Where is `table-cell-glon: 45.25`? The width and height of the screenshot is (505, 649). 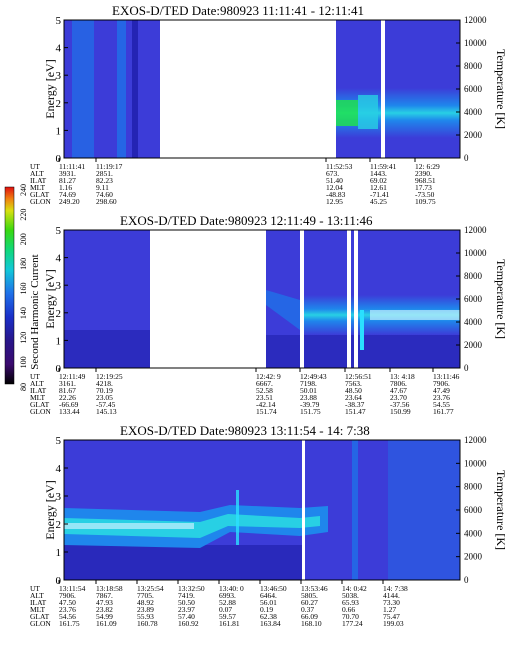 table-cell-glon: 45.25 is located at coordinates (378, 201).